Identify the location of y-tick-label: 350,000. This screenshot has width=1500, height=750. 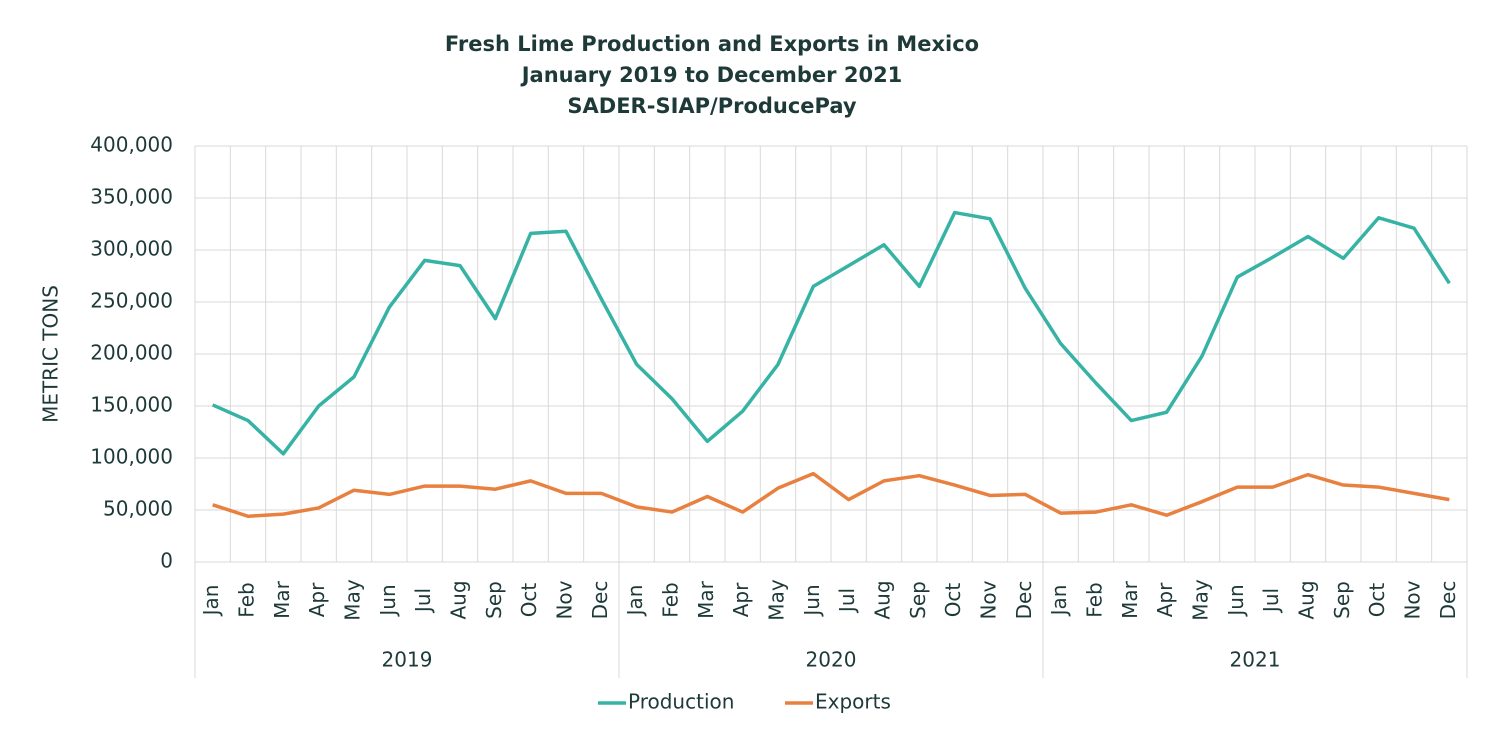
(131, 197).